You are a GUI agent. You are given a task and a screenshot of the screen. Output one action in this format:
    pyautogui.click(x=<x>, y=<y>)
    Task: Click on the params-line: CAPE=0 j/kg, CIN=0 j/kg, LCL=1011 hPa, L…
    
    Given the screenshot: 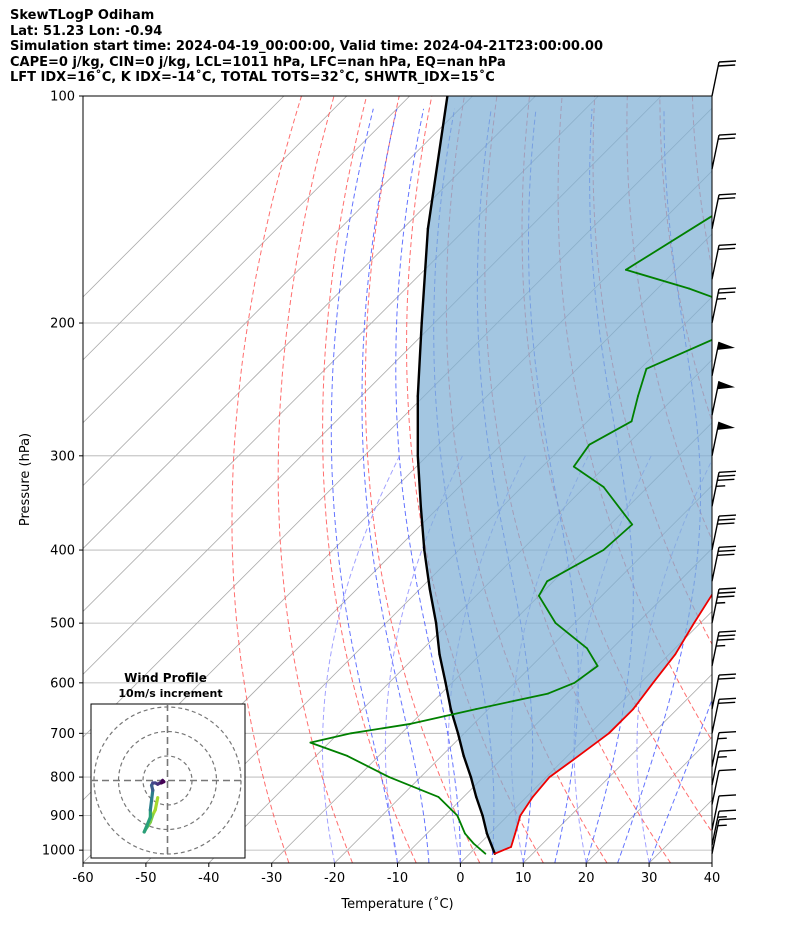 What is the action you would take?
    pyautogui.click(x=258, y=62)
    